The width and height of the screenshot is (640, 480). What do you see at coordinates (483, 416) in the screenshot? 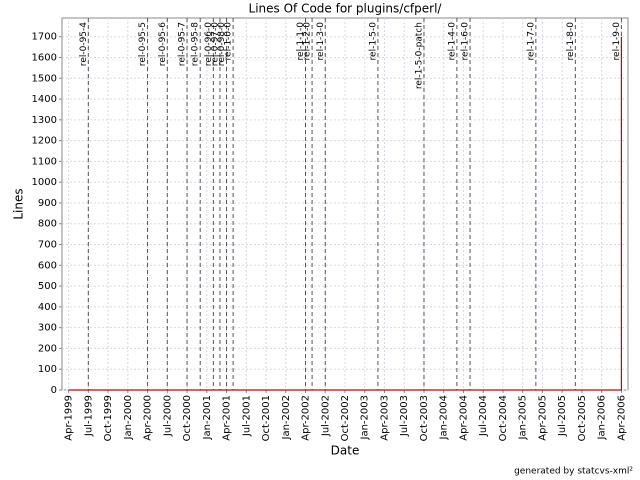
I see `x-tick-label: Jul-2004` at bounding box center [483, 416].